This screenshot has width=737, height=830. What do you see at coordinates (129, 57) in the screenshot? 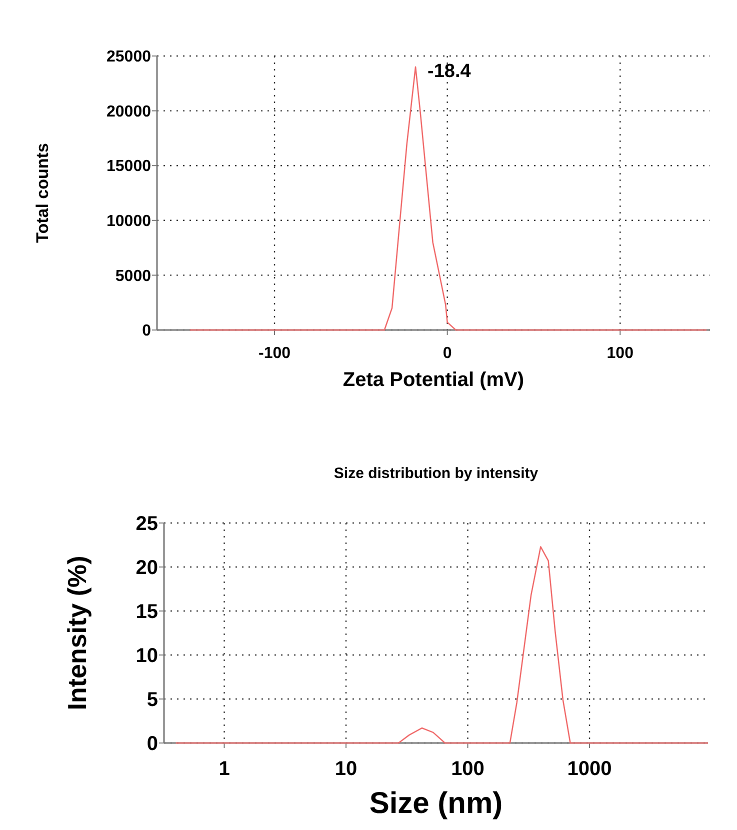
I see `y-tick-label: 25000` at bounding box center [129, 57].